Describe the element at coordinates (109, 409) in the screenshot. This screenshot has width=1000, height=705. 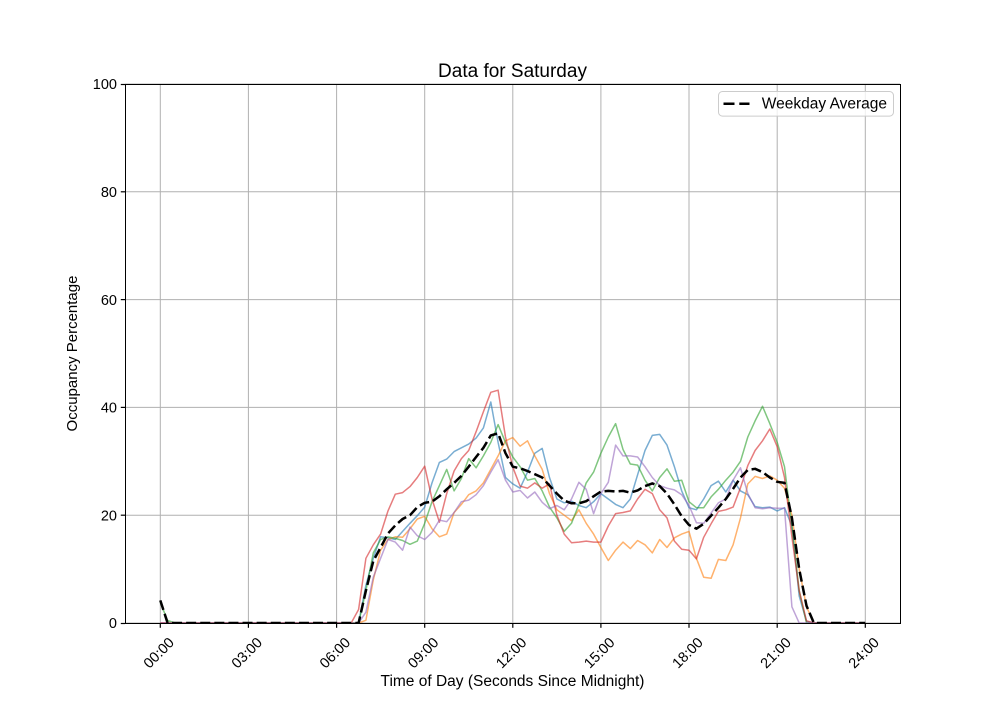
I see `svg-text: 40` at that location.